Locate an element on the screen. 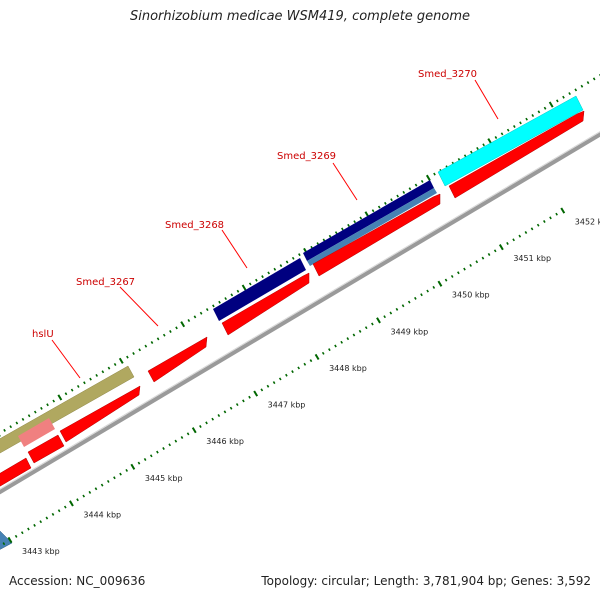  gene-feature-smed3268-navy is located at coordinates (259, 289).